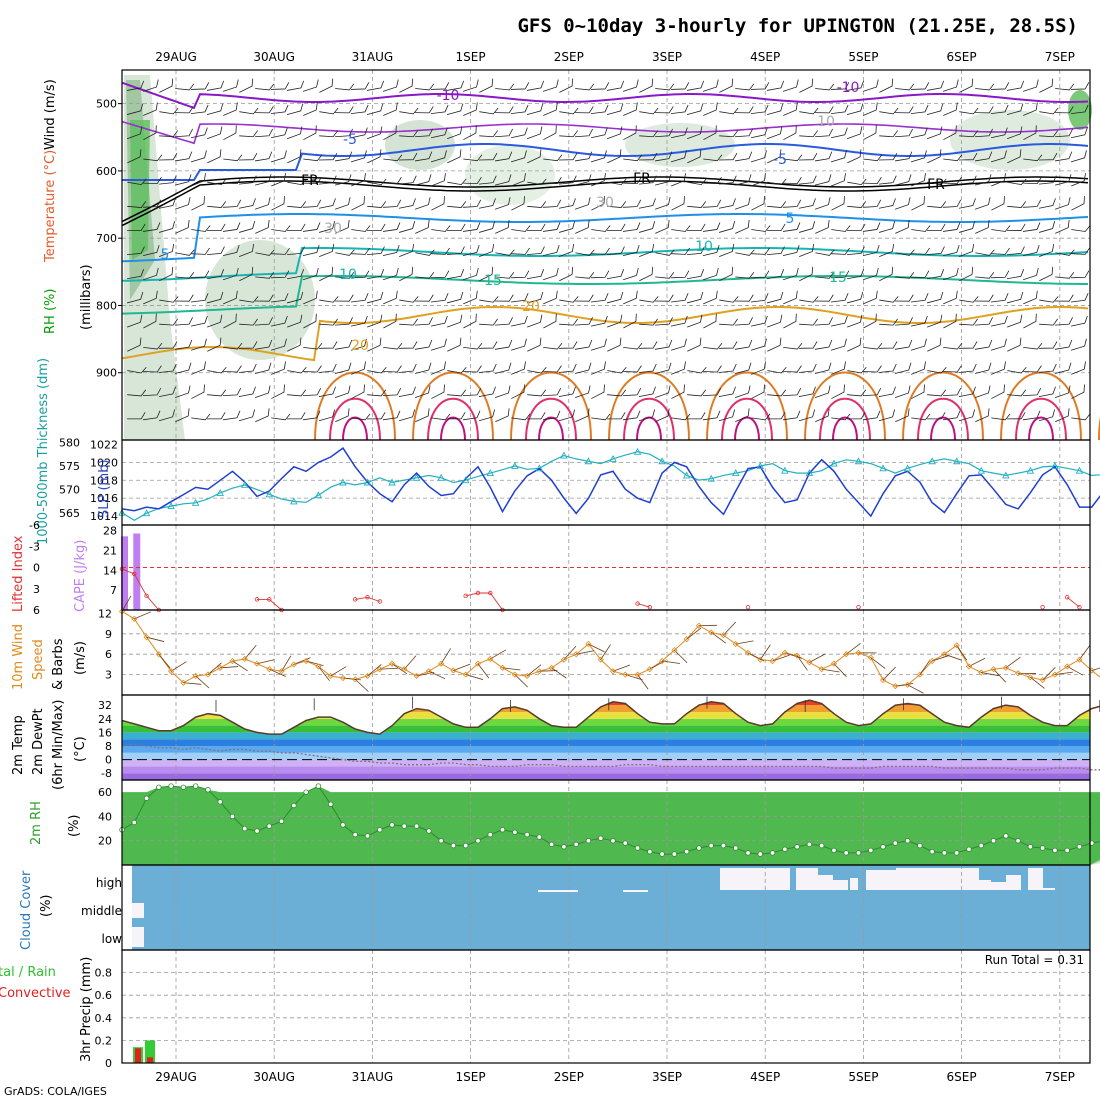 The height and width of the screenshot is (1100, 1100). What do you see at coordinates (257, 599) in the screenshot?
I see `lifted-index-point` at bounding box center [257, 599].